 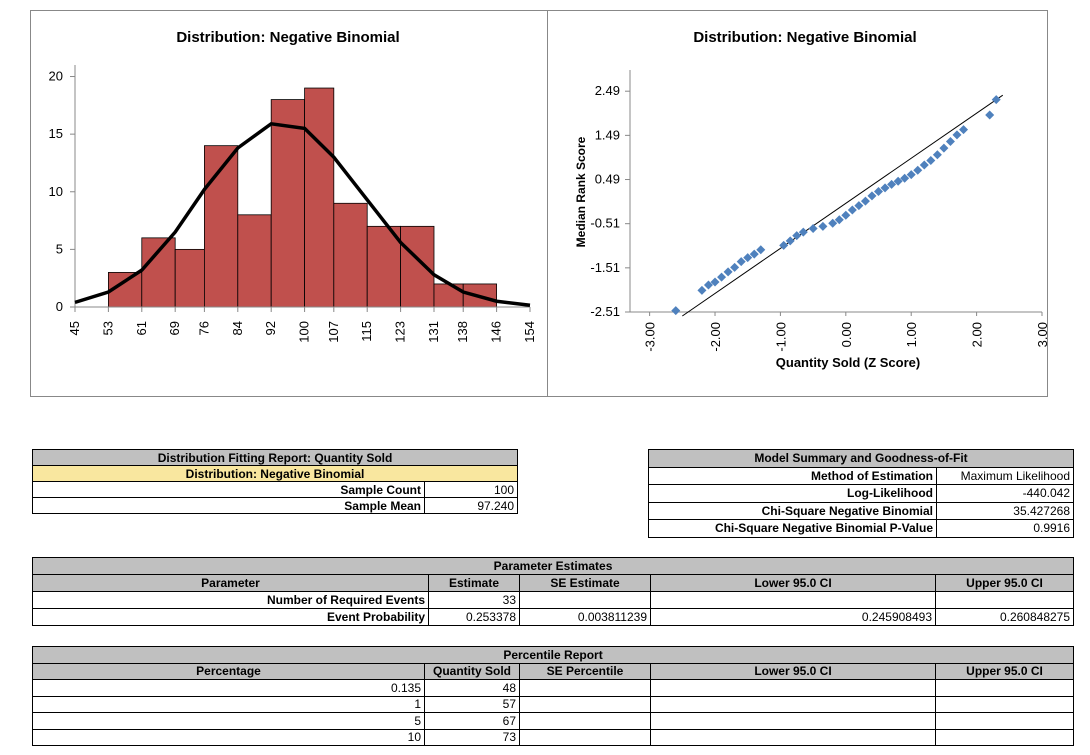 What do you see at coordinates (605, 223) in the screenshot?
I see `y-tick-label: -0.51` at bounding box center [605, 223].